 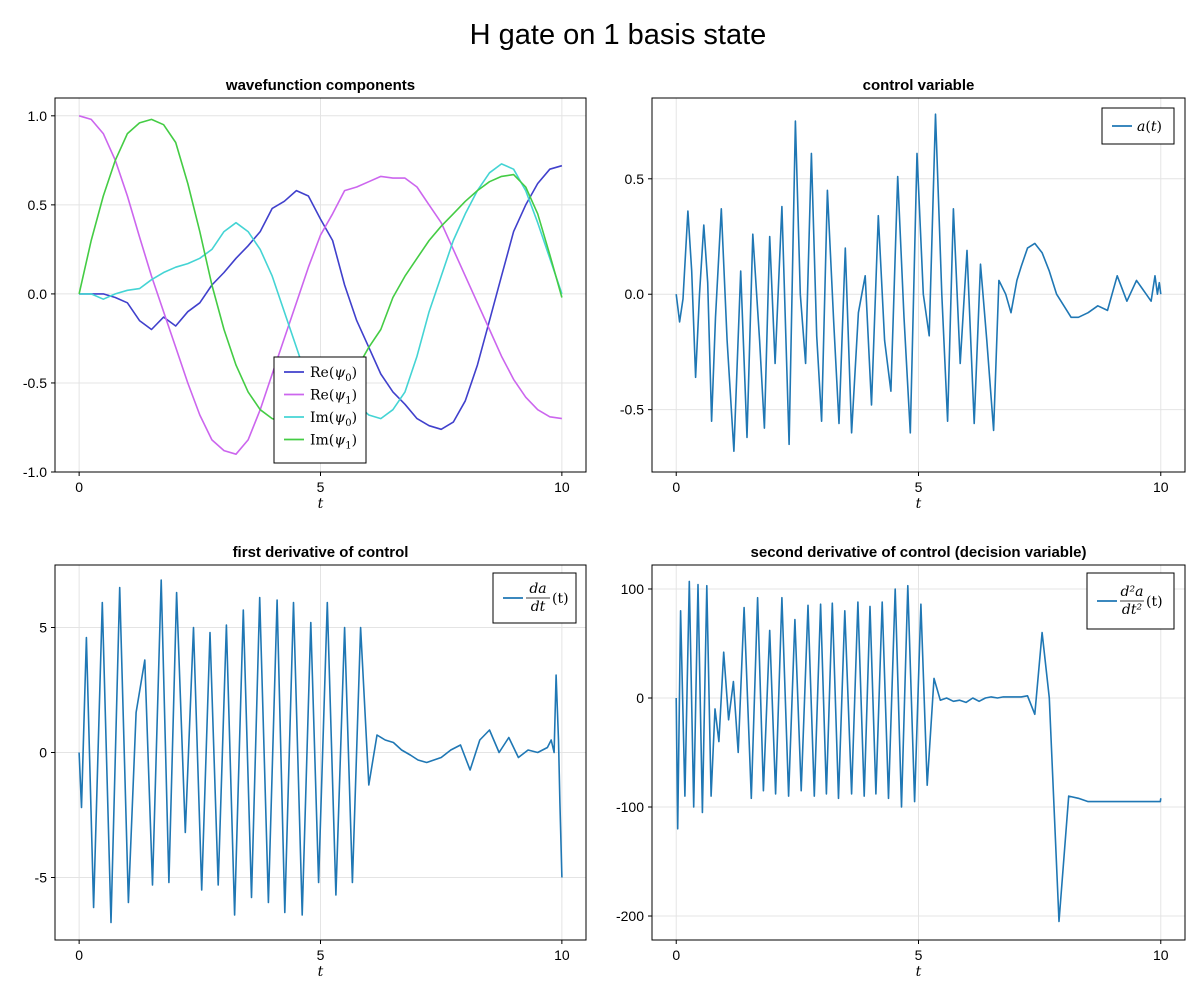 What do you see at coordinates (321, 552) in the screenshot?
I see `chart-title: first derivative of control` at bounding box center [321, 552].